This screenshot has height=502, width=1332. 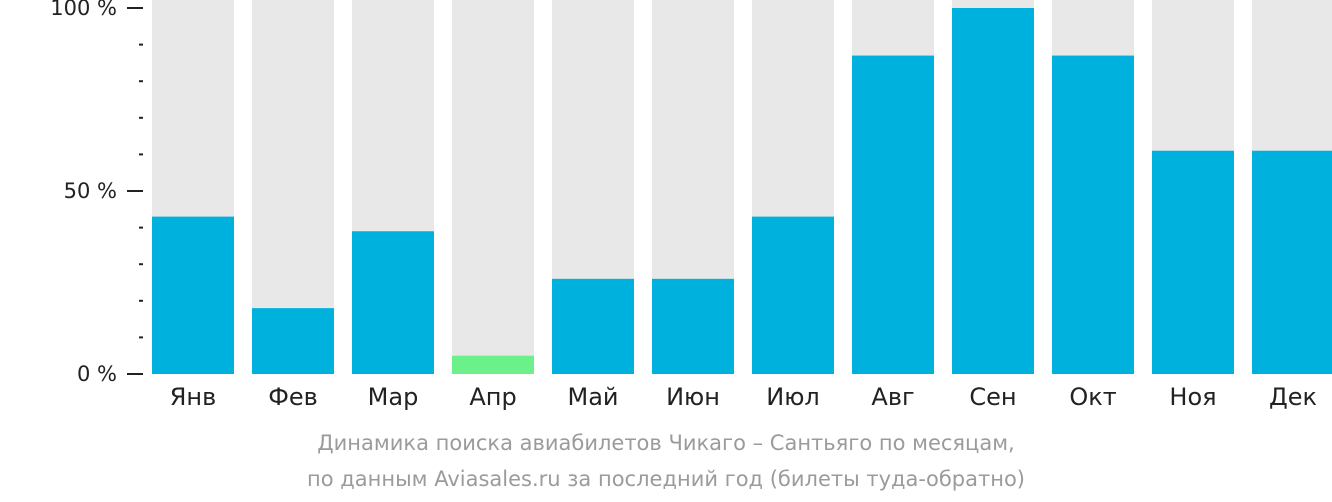 I want to click on x-tick-label-9: Сен, so click(x=992, y=397).